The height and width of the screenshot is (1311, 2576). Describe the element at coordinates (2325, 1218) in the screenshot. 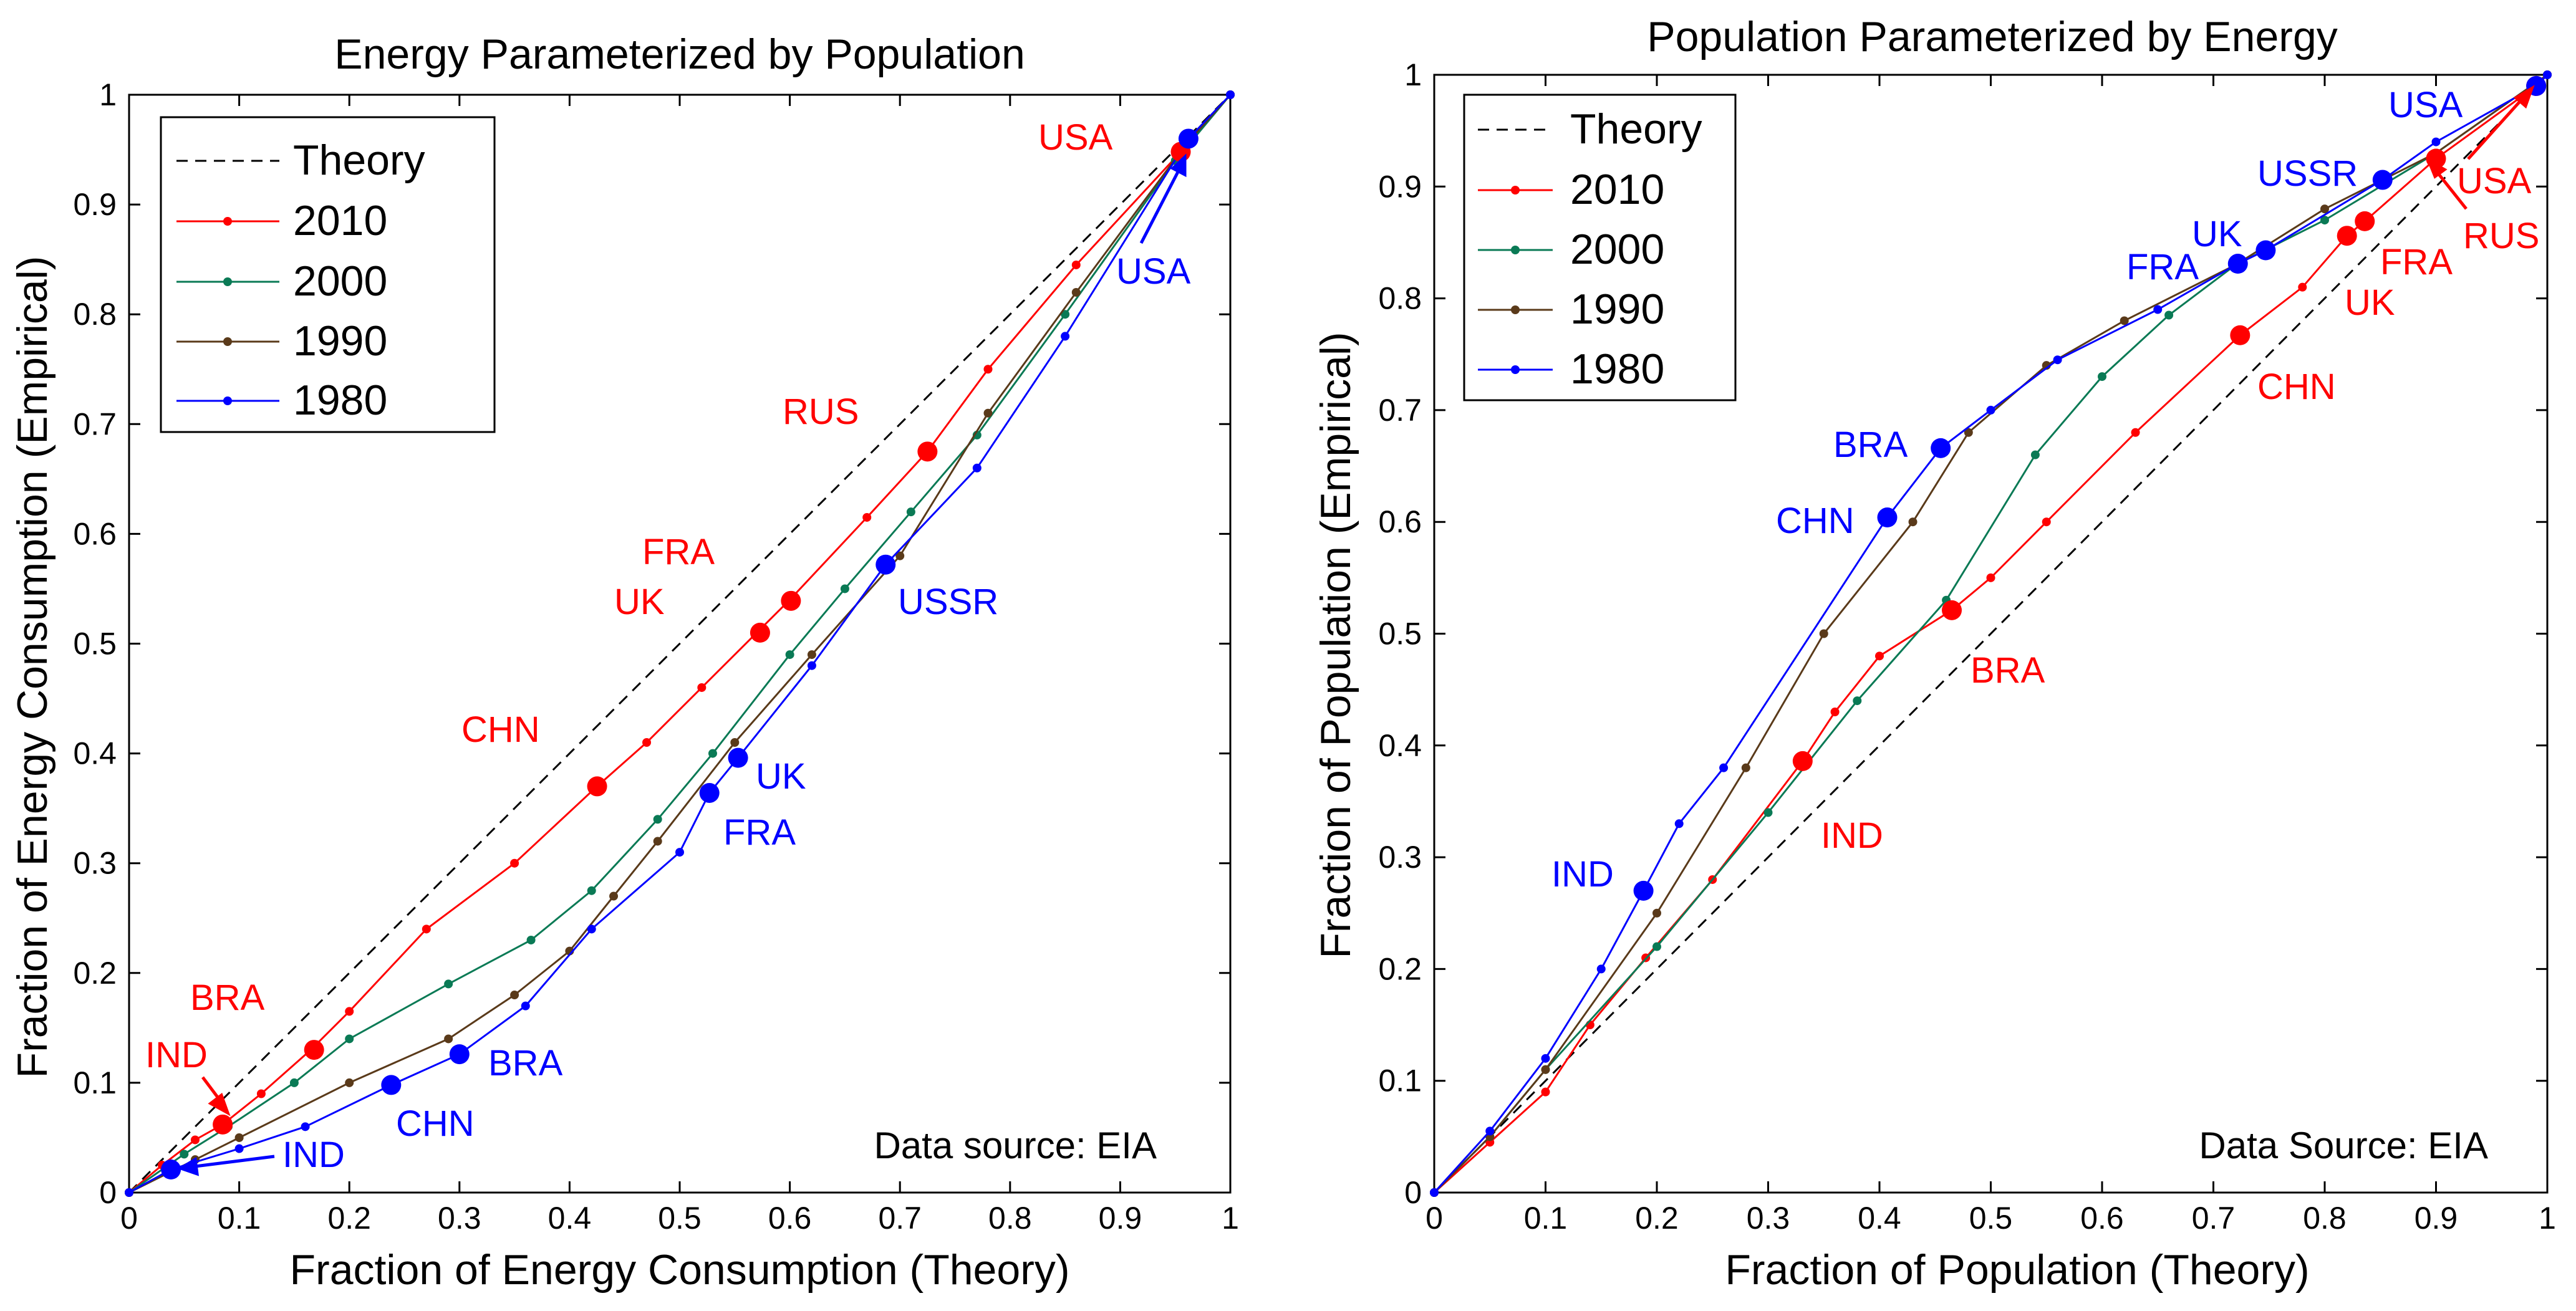

I see `x-tick-label: 0.8` at that location.